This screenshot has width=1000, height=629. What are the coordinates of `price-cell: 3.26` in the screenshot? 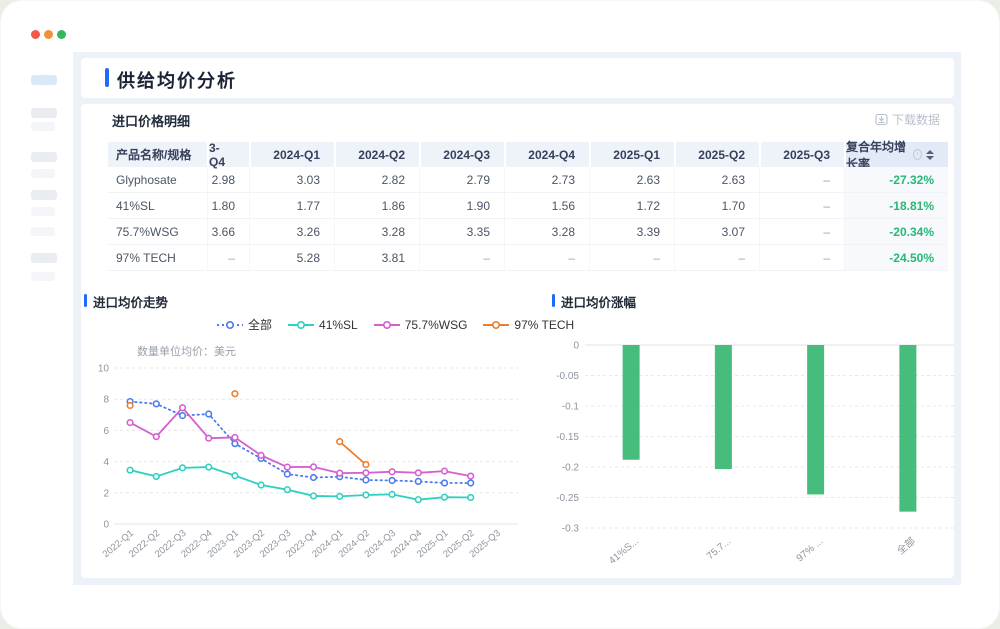 It's located at (291, 231).